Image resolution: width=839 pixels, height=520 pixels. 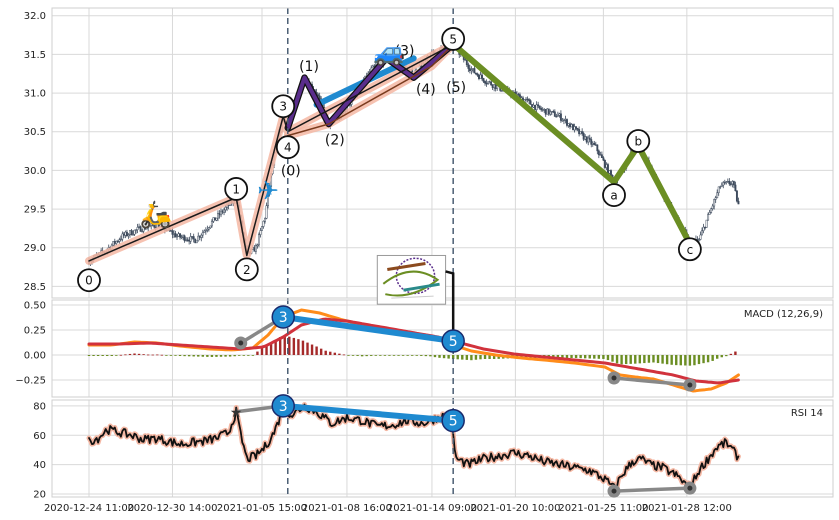 I want to click on macd-ytick-label: 0.50, so click(x=35, y=306).